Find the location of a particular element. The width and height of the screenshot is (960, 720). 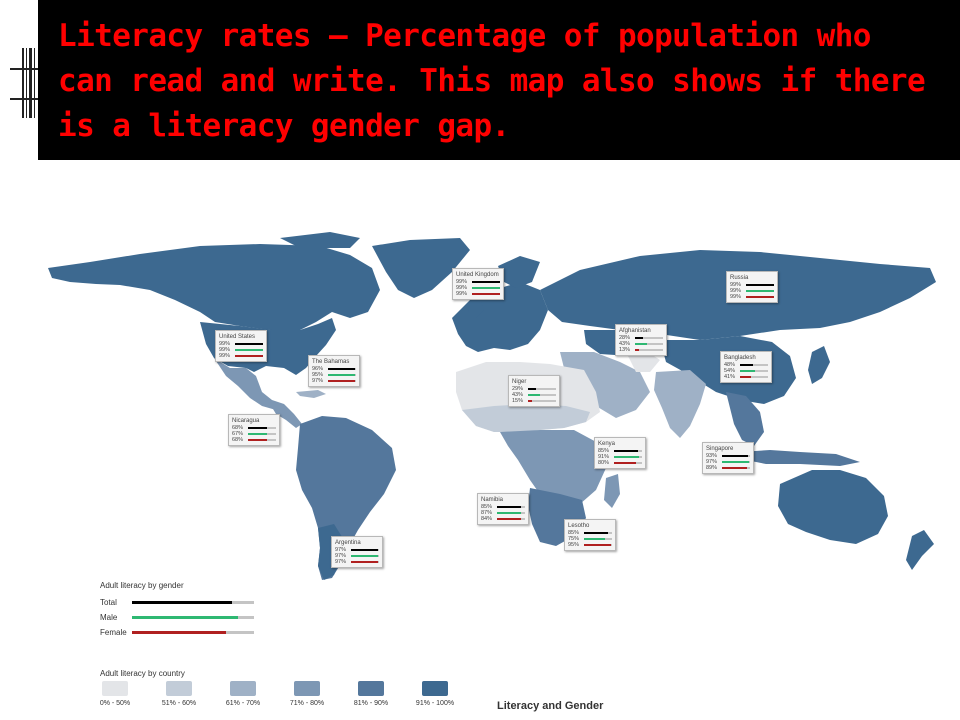

callout-value-female: 97% is located at coordinates (318, 381).